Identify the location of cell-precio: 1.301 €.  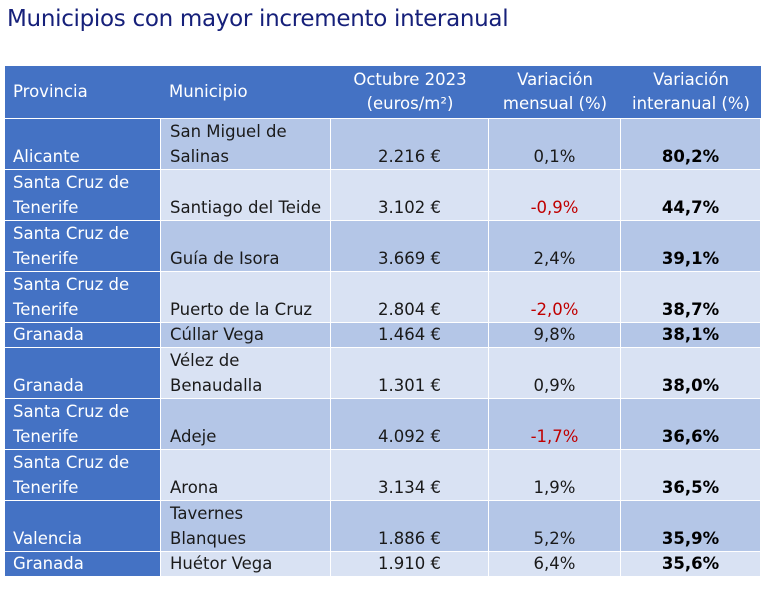
(410, 373).